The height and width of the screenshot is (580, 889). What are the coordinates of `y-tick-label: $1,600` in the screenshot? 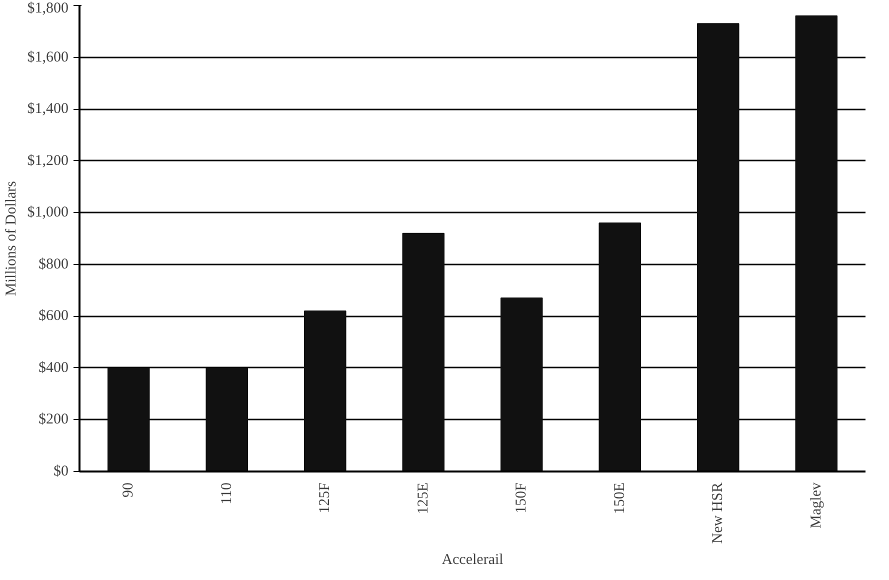 It's located at (47, 57).